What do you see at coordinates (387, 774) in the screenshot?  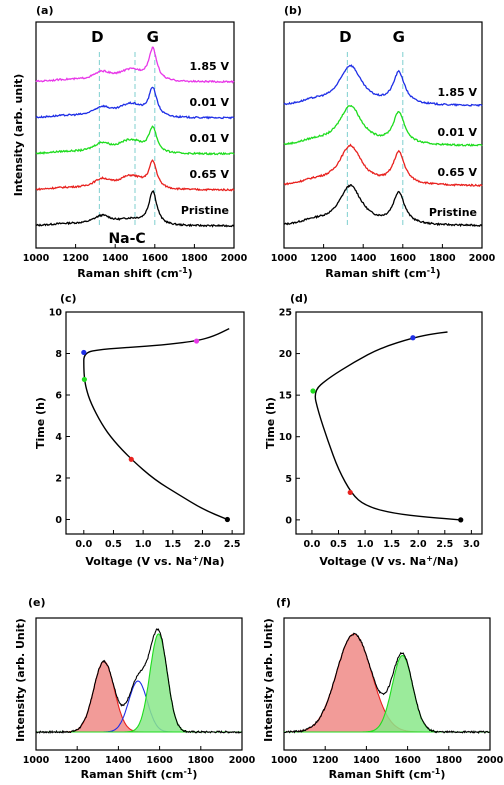 I see `panel-f-xlabel: Raman Shift (cm-1)` at bounding box center [387, 774].